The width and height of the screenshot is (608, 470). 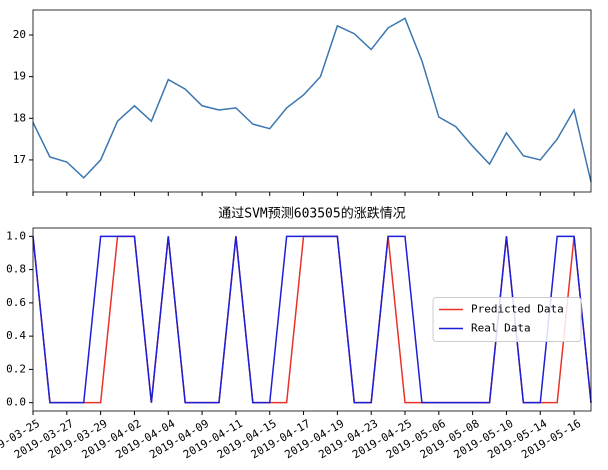 I want to click on y-tick-label: 0.8, so click(x=16, y=269).